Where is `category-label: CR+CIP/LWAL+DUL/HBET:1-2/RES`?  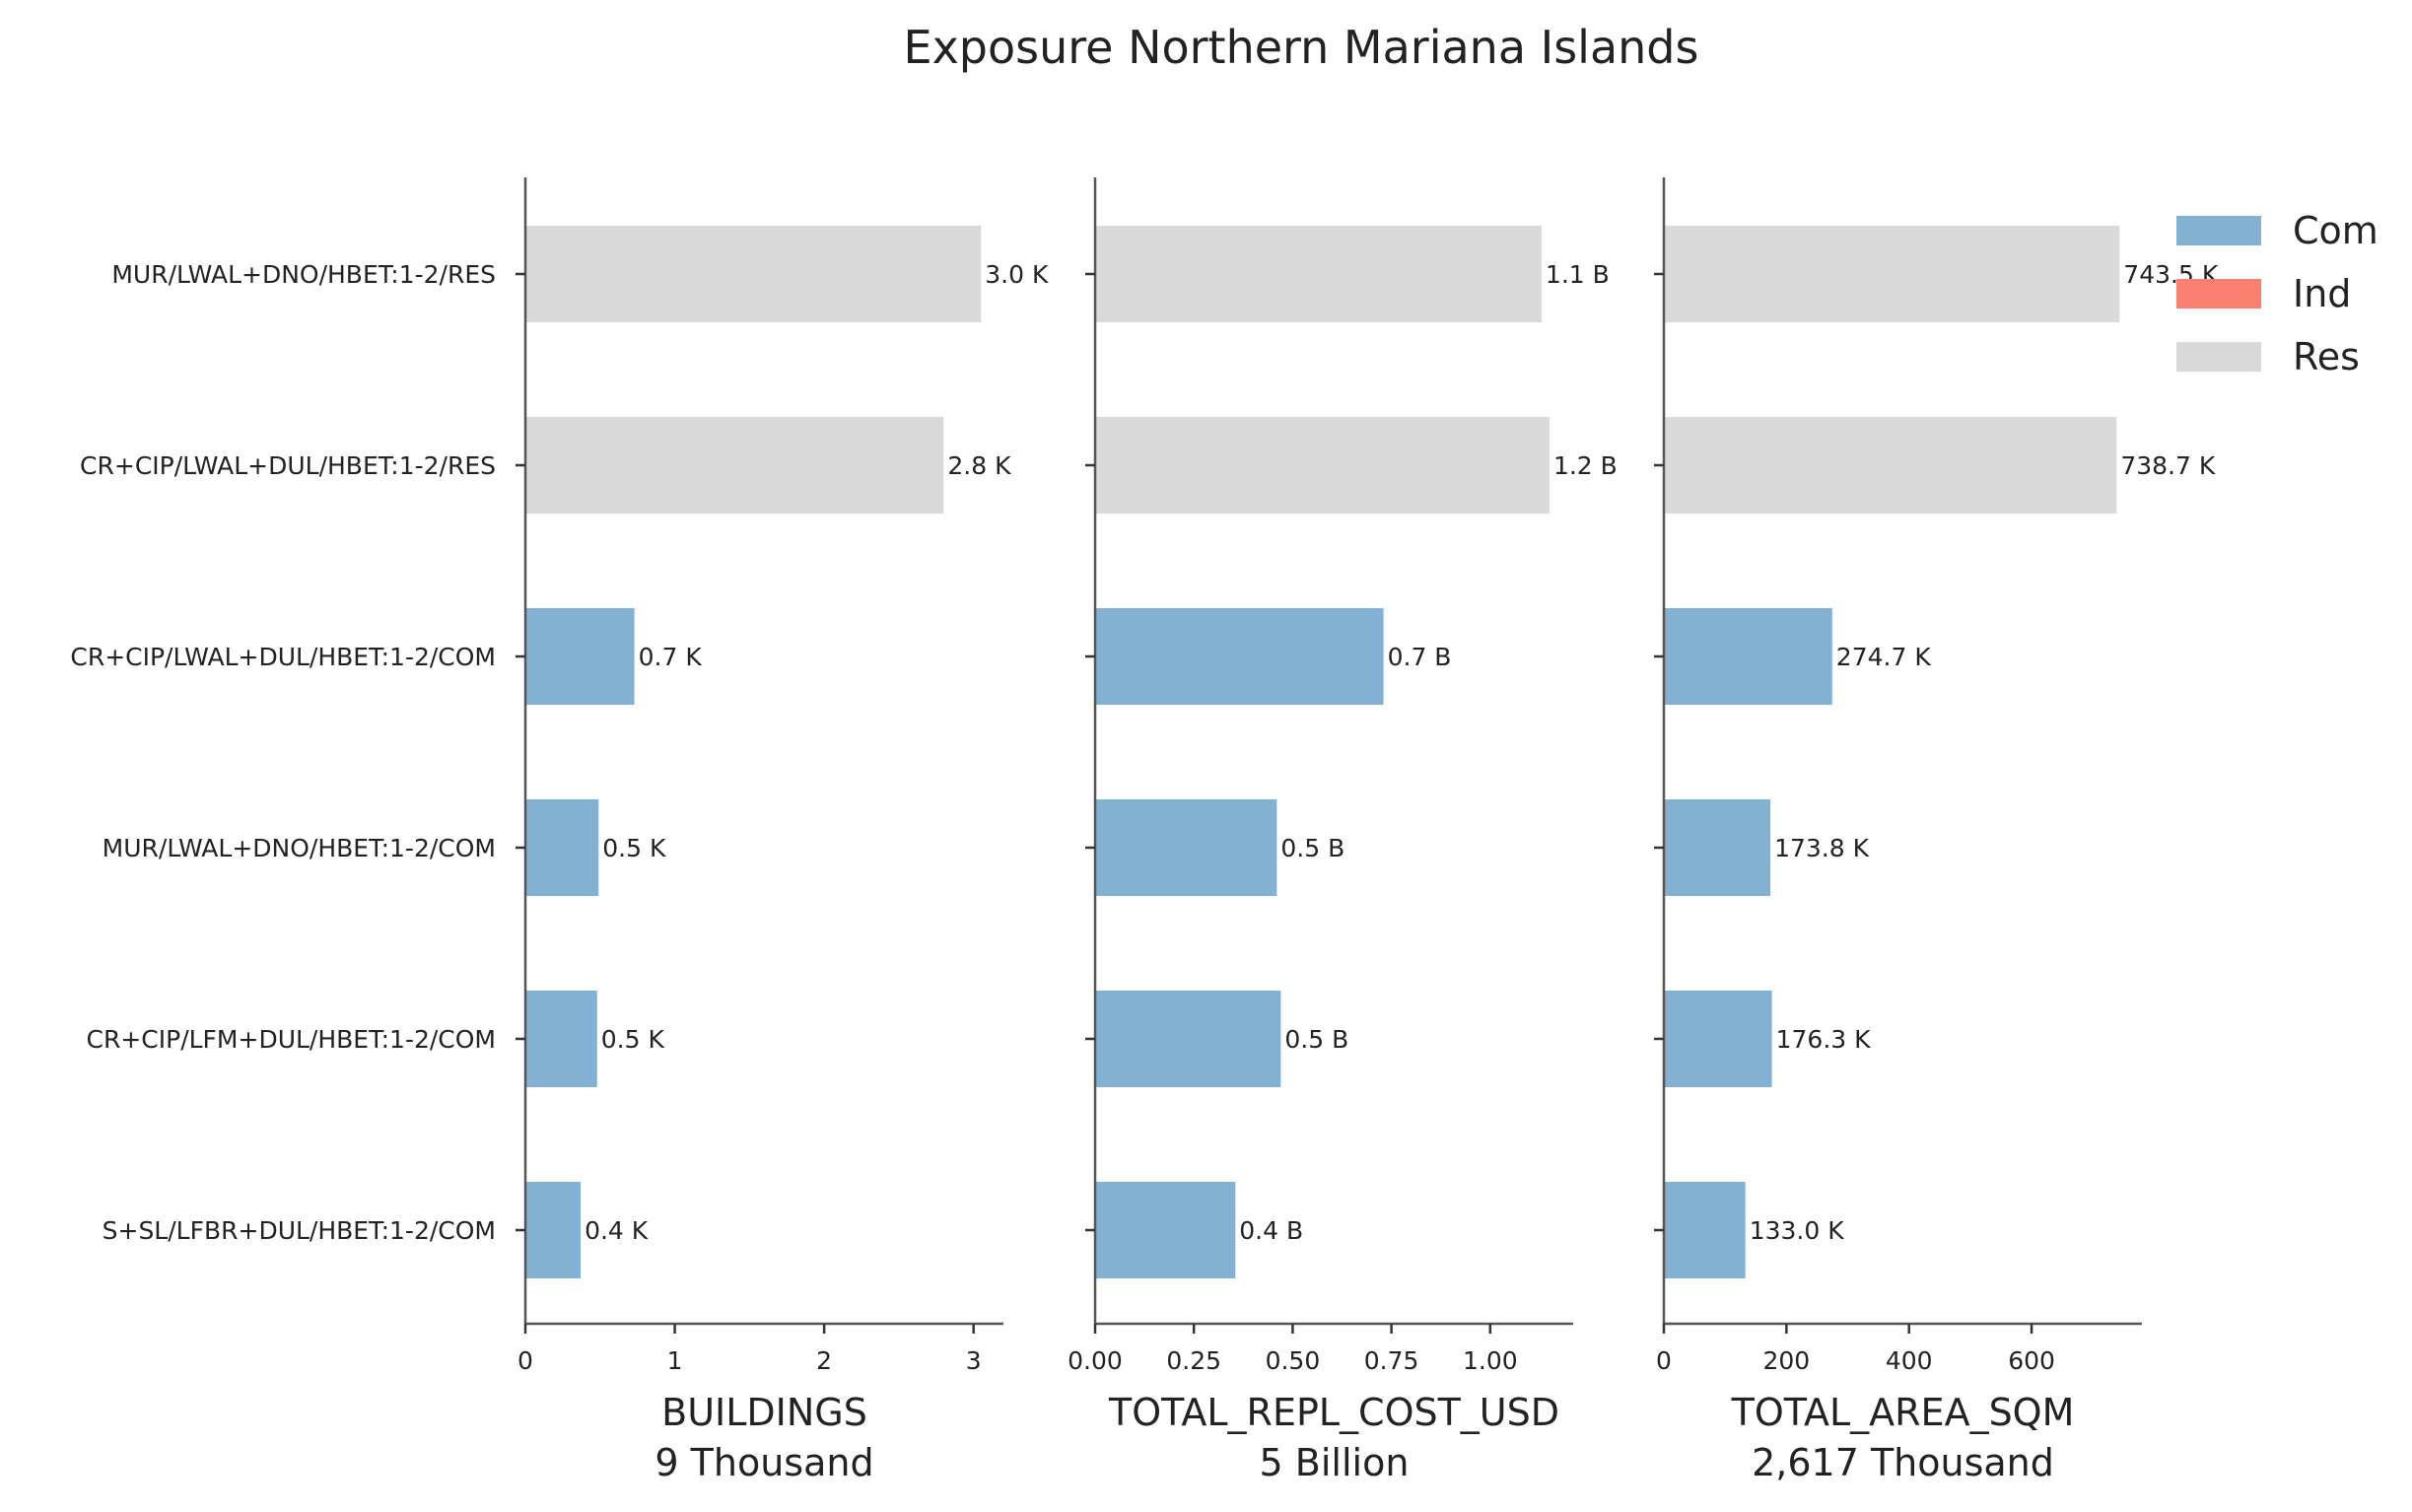 category-label: CR+CIP/LWAL+DUL/HBET:1-2/RES is located at coordinates (288, 466).